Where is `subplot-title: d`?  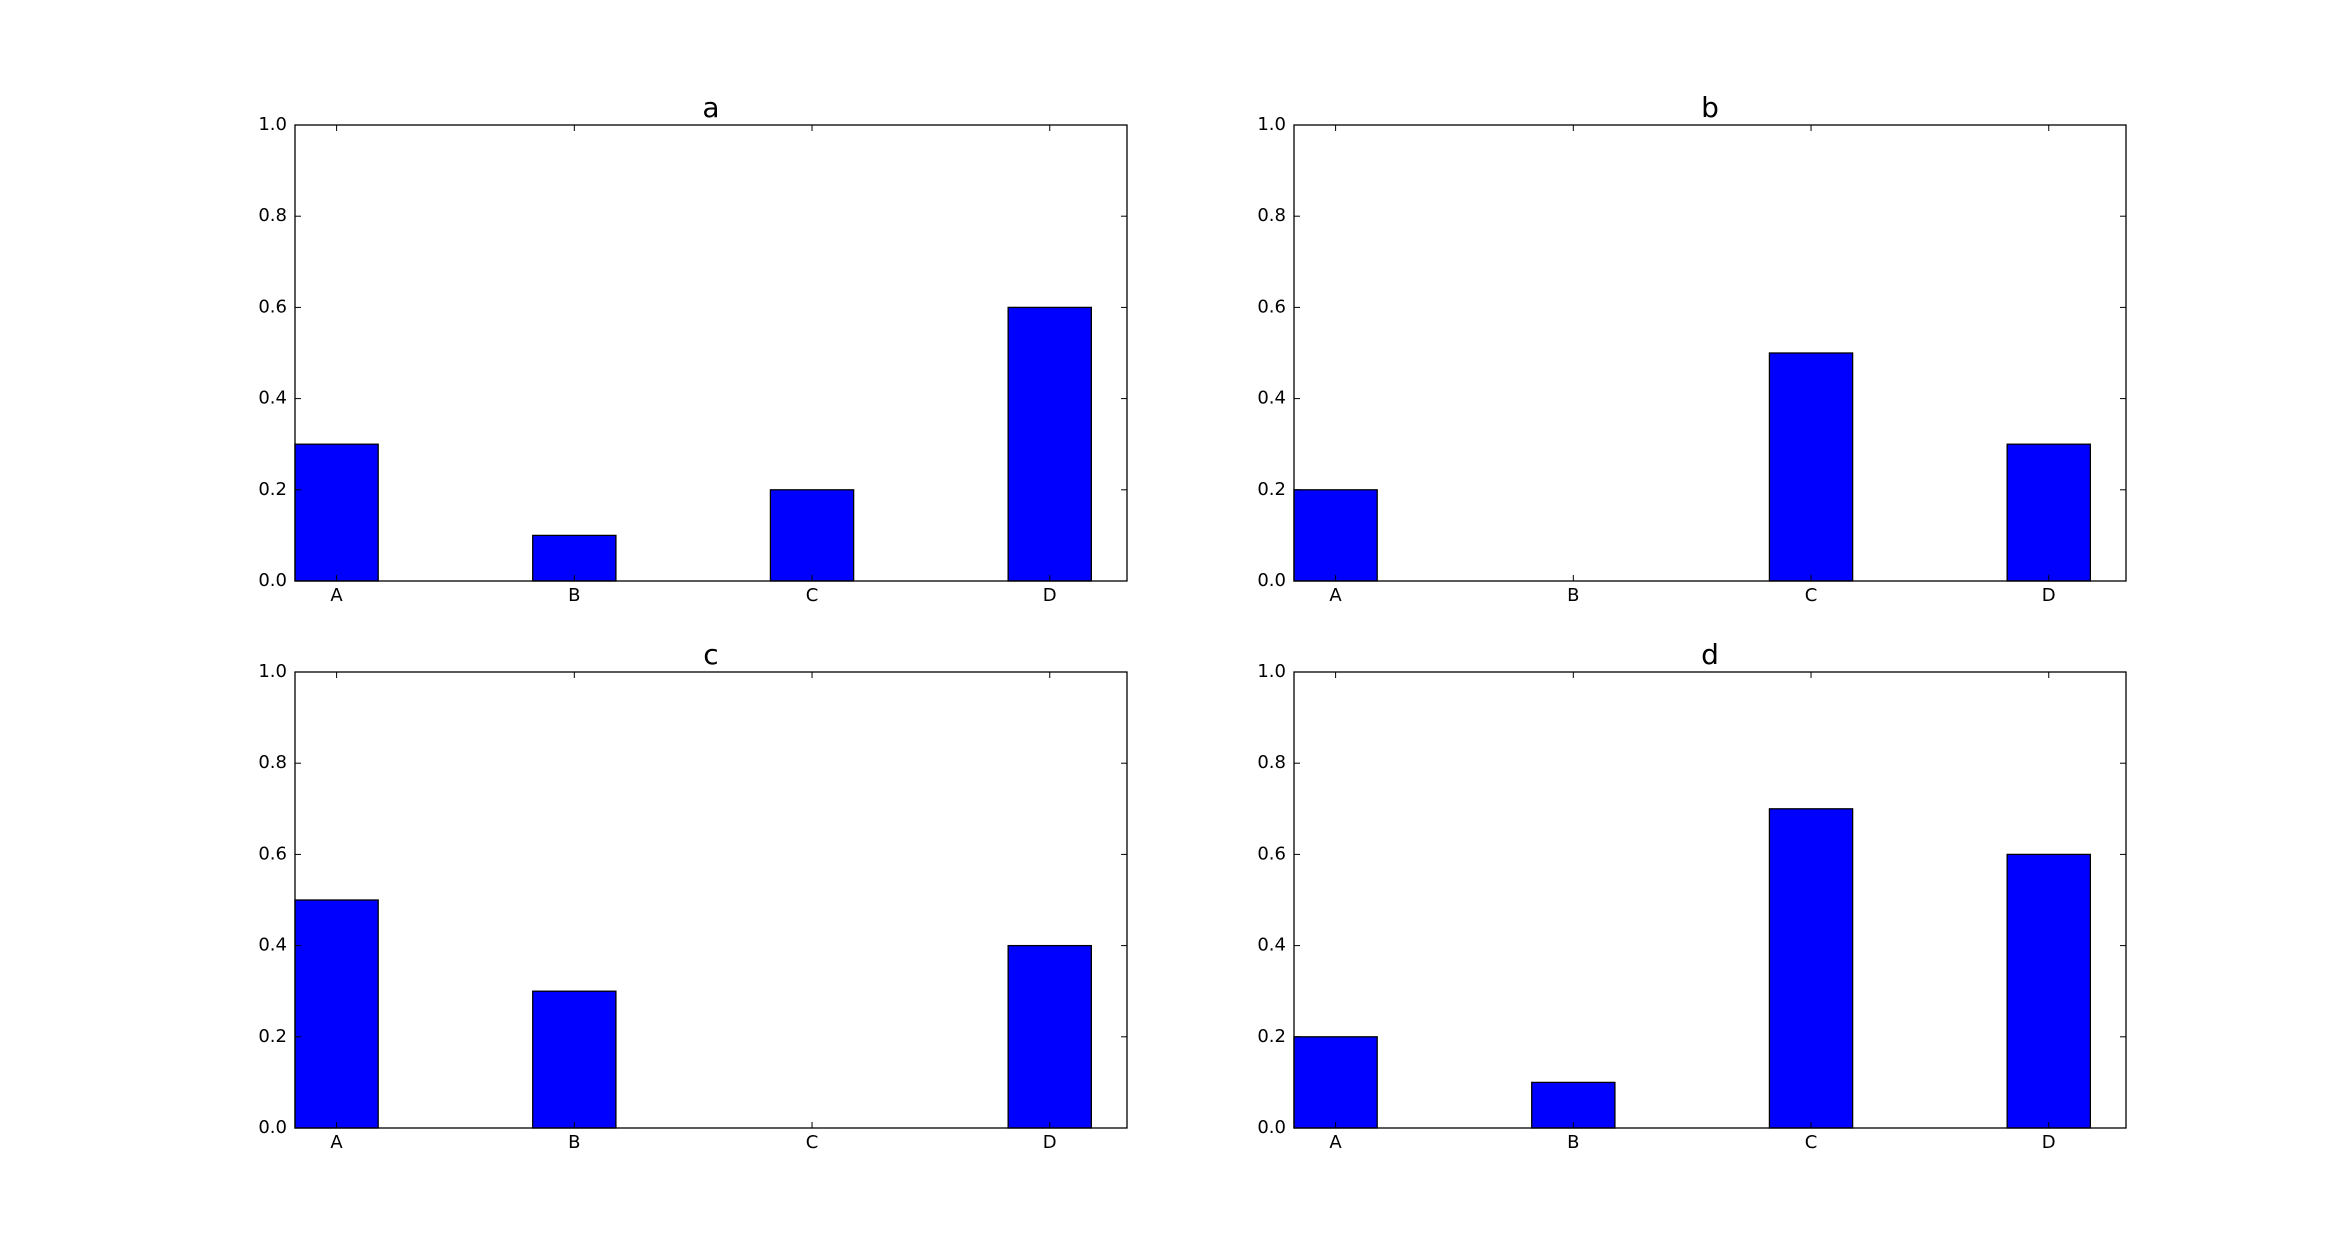 subplot-title: d is located at coordinates (1710, 654).